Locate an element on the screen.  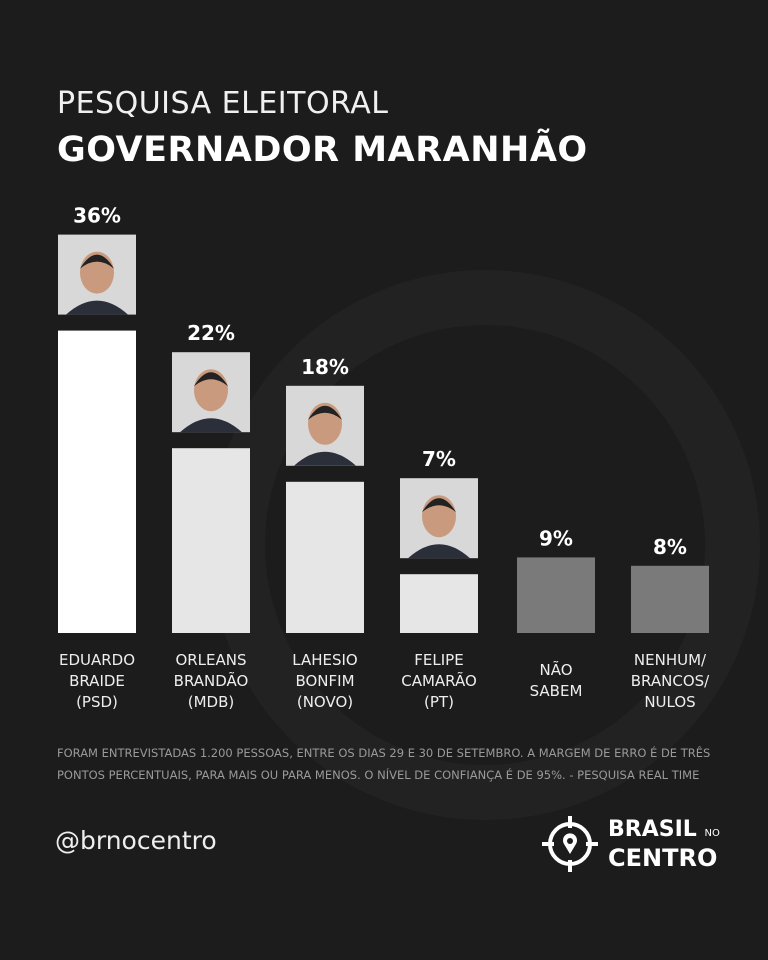
category-label: LAHESIO BONFIM (NOVO) is located at coordinates (325, 681).